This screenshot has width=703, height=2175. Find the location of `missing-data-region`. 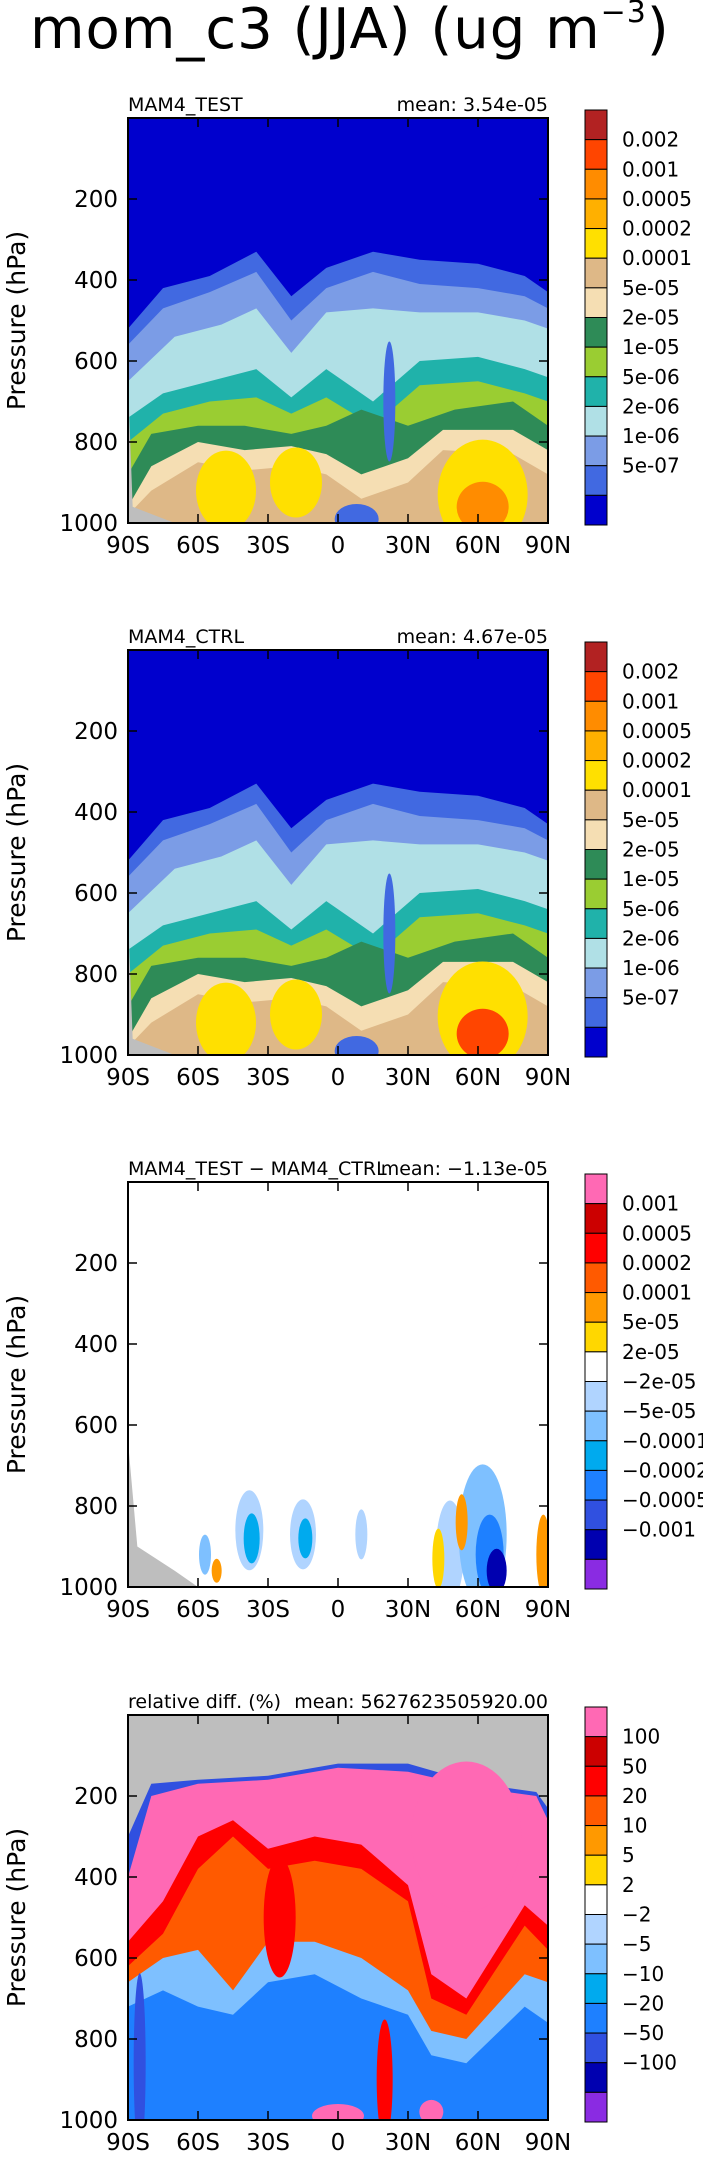

missing-data-region is located at coordinates (151, 452).